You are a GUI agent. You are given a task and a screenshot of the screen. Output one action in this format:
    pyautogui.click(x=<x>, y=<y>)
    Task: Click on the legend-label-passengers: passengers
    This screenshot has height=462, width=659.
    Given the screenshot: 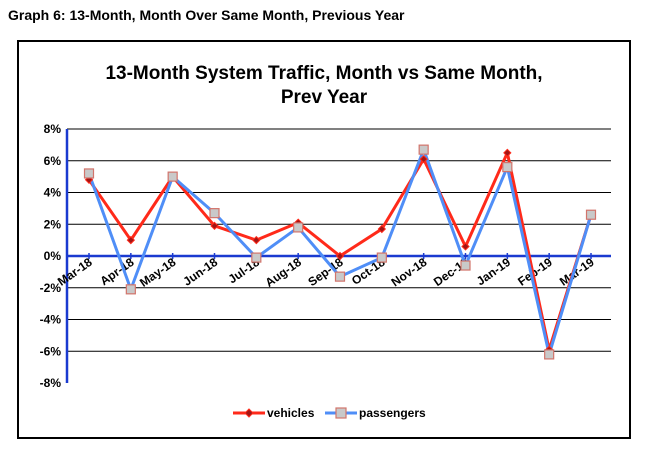 What is the action you would take?
    pyautogui.click(x=392, y=413)
    